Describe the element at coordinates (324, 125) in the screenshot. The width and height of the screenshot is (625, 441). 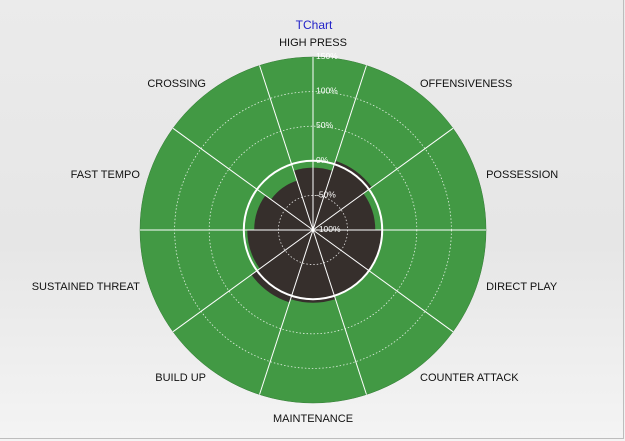
I see `radial-tick-label: 50%` at that location.